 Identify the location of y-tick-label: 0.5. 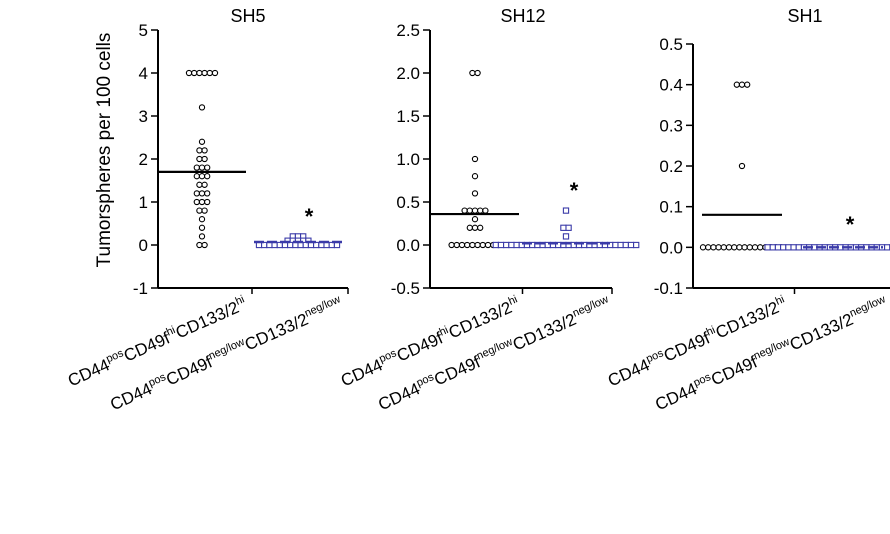
(408, 202).